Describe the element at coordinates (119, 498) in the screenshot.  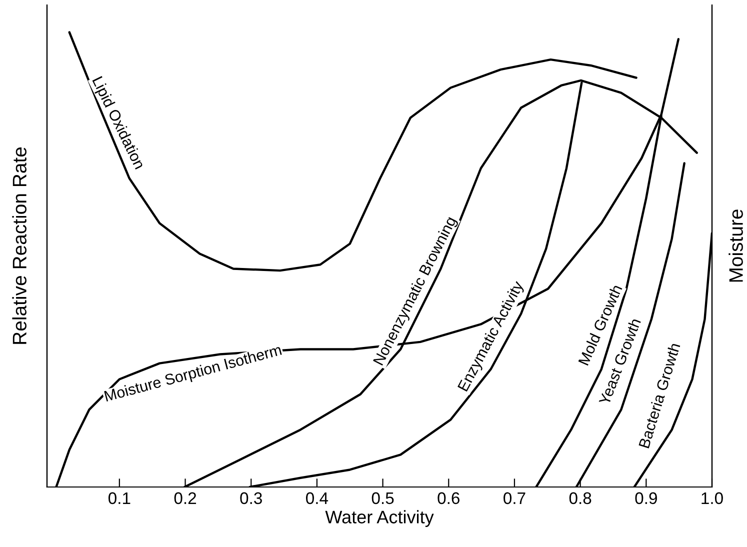
I see `x-tick-label: 0.1` at that location.